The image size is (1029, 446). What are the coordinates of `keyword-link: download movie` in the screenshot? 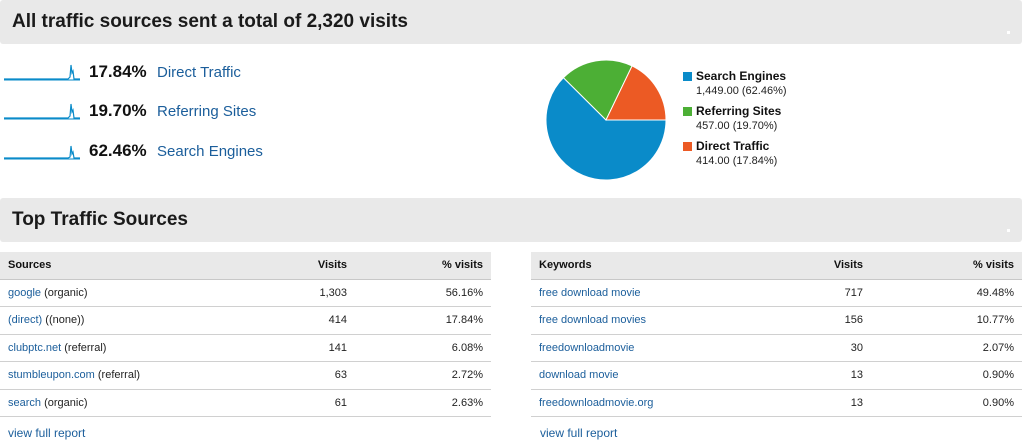 It's located at (579, 375).